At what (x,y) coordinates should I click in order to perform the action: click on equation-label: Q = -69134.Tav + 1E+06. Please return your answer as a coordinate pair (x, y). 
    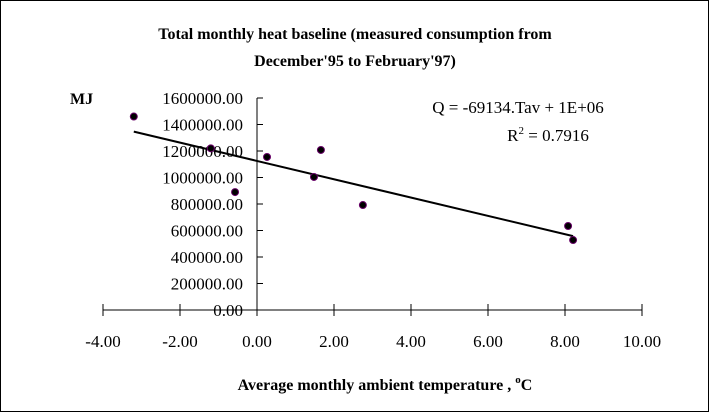
    Looking at the image, I should click on (518, 107).